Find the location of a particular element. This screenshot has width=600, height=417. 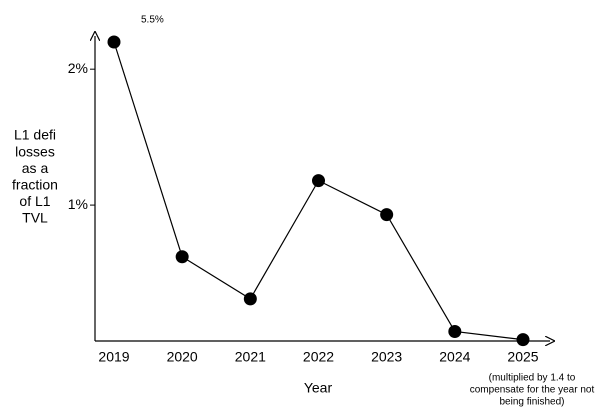

y-tick-label: 1% is located at coordinates (78, 204).